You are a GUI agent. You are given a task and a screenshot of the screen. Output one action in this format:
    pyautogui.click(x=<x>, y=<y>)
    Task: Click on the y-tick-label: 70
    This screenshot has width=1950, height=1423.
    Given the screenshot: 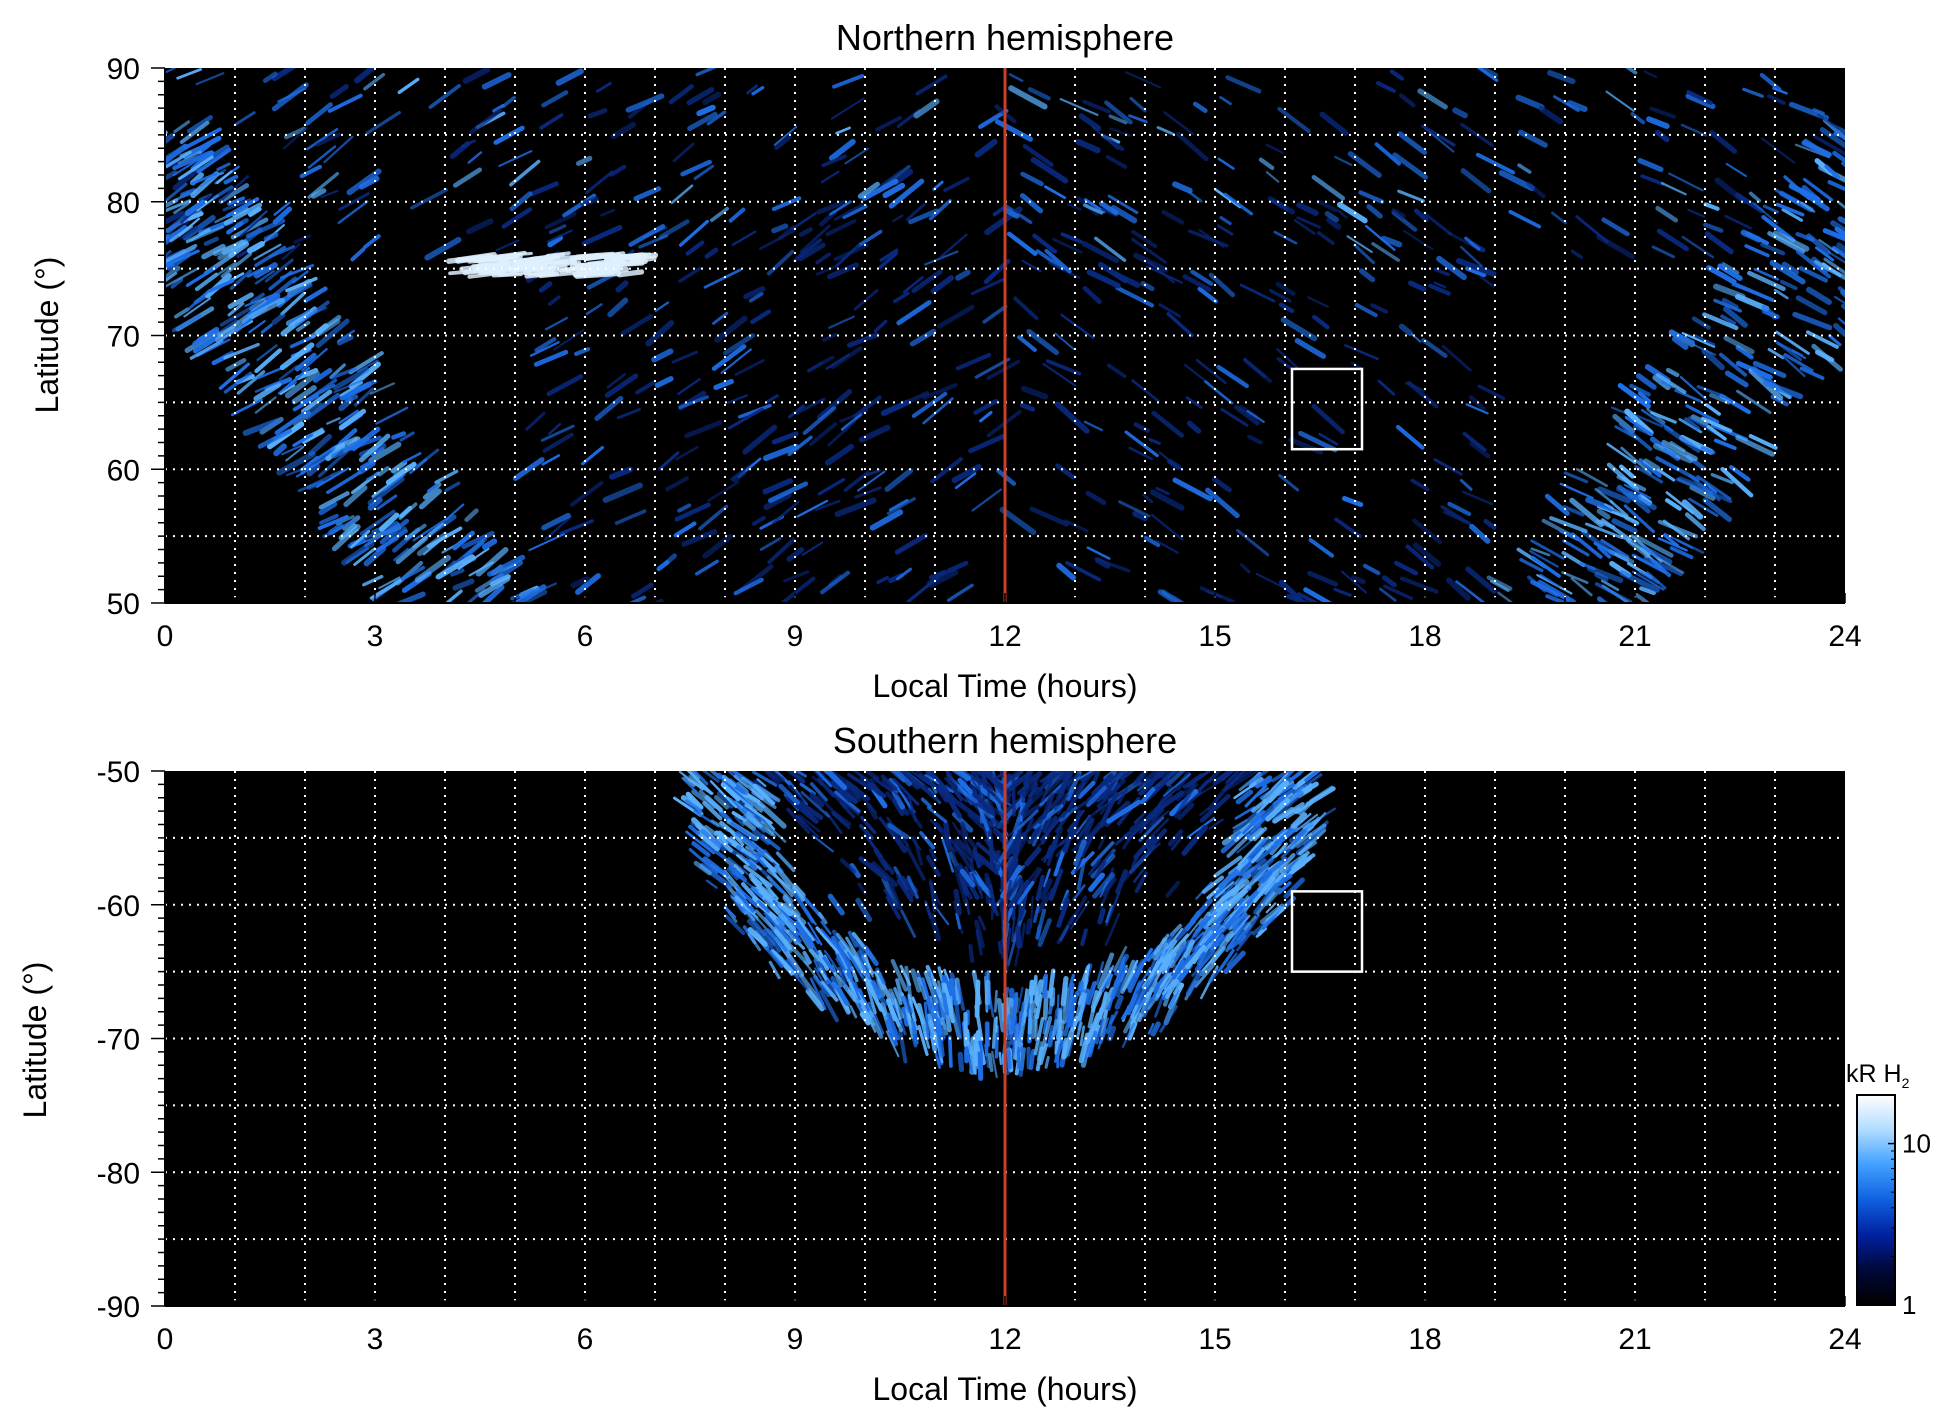 What is the action you would take?
    pyautogui.click(x=123, y=337)
    